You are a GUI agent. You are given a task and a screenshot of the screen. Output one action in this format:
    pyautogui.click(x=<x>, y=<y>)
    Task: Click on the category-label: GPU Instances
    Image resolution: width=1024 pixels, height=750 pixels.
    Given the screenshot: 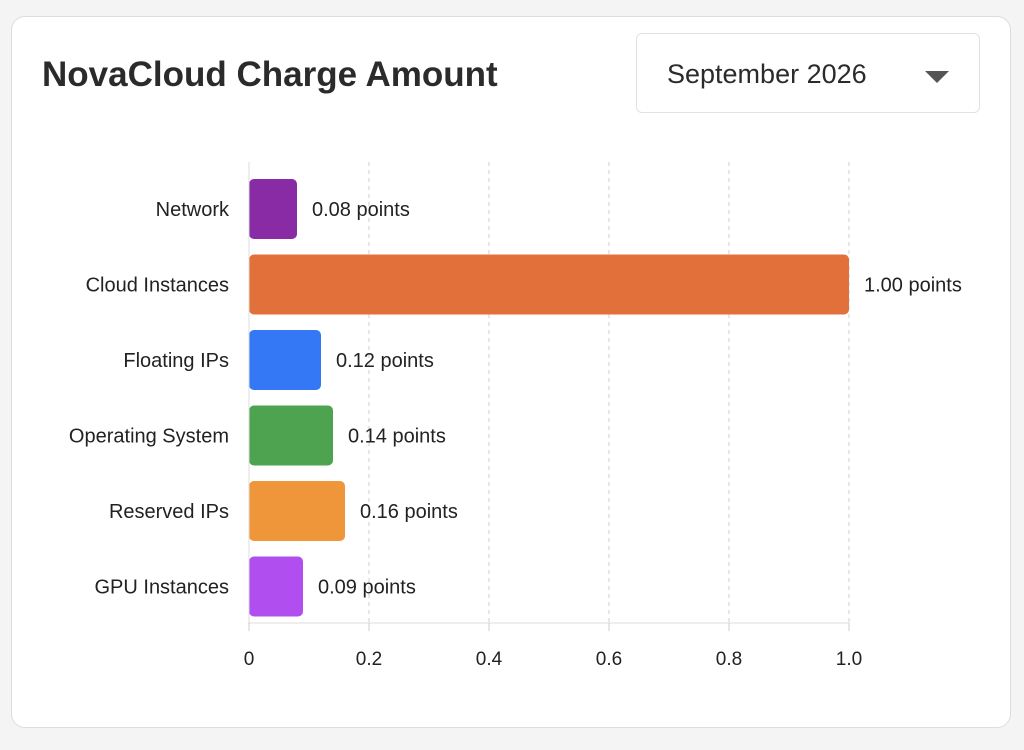 What is the action you would take?
    pyautogui.click(x=161, y=588)
    